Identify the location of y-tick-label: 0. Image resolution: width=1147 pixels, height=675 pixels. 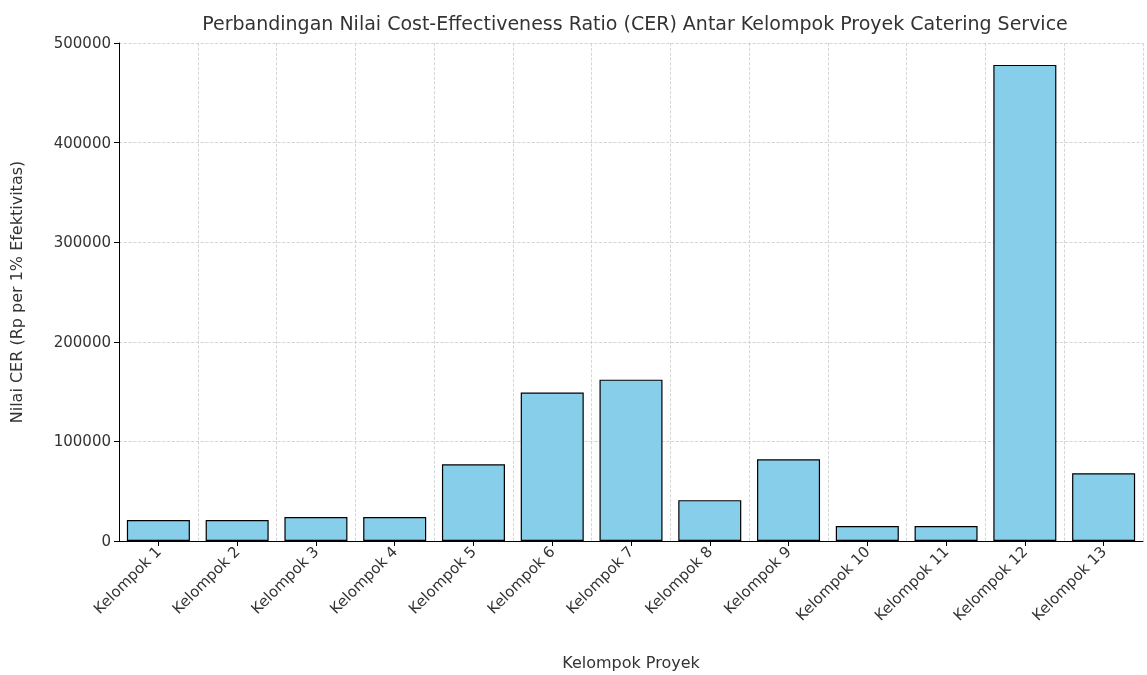
(106, 541).